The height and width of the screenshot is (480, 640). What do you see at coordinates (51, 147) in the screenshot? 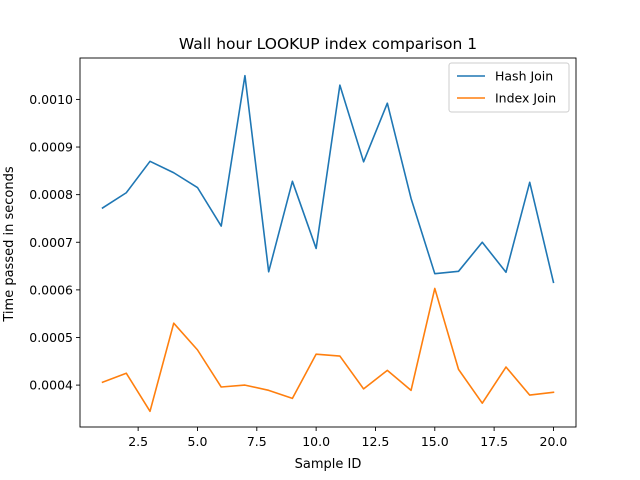
I see `y-tick-label: 0.0009` at bounding box center [51, 147].